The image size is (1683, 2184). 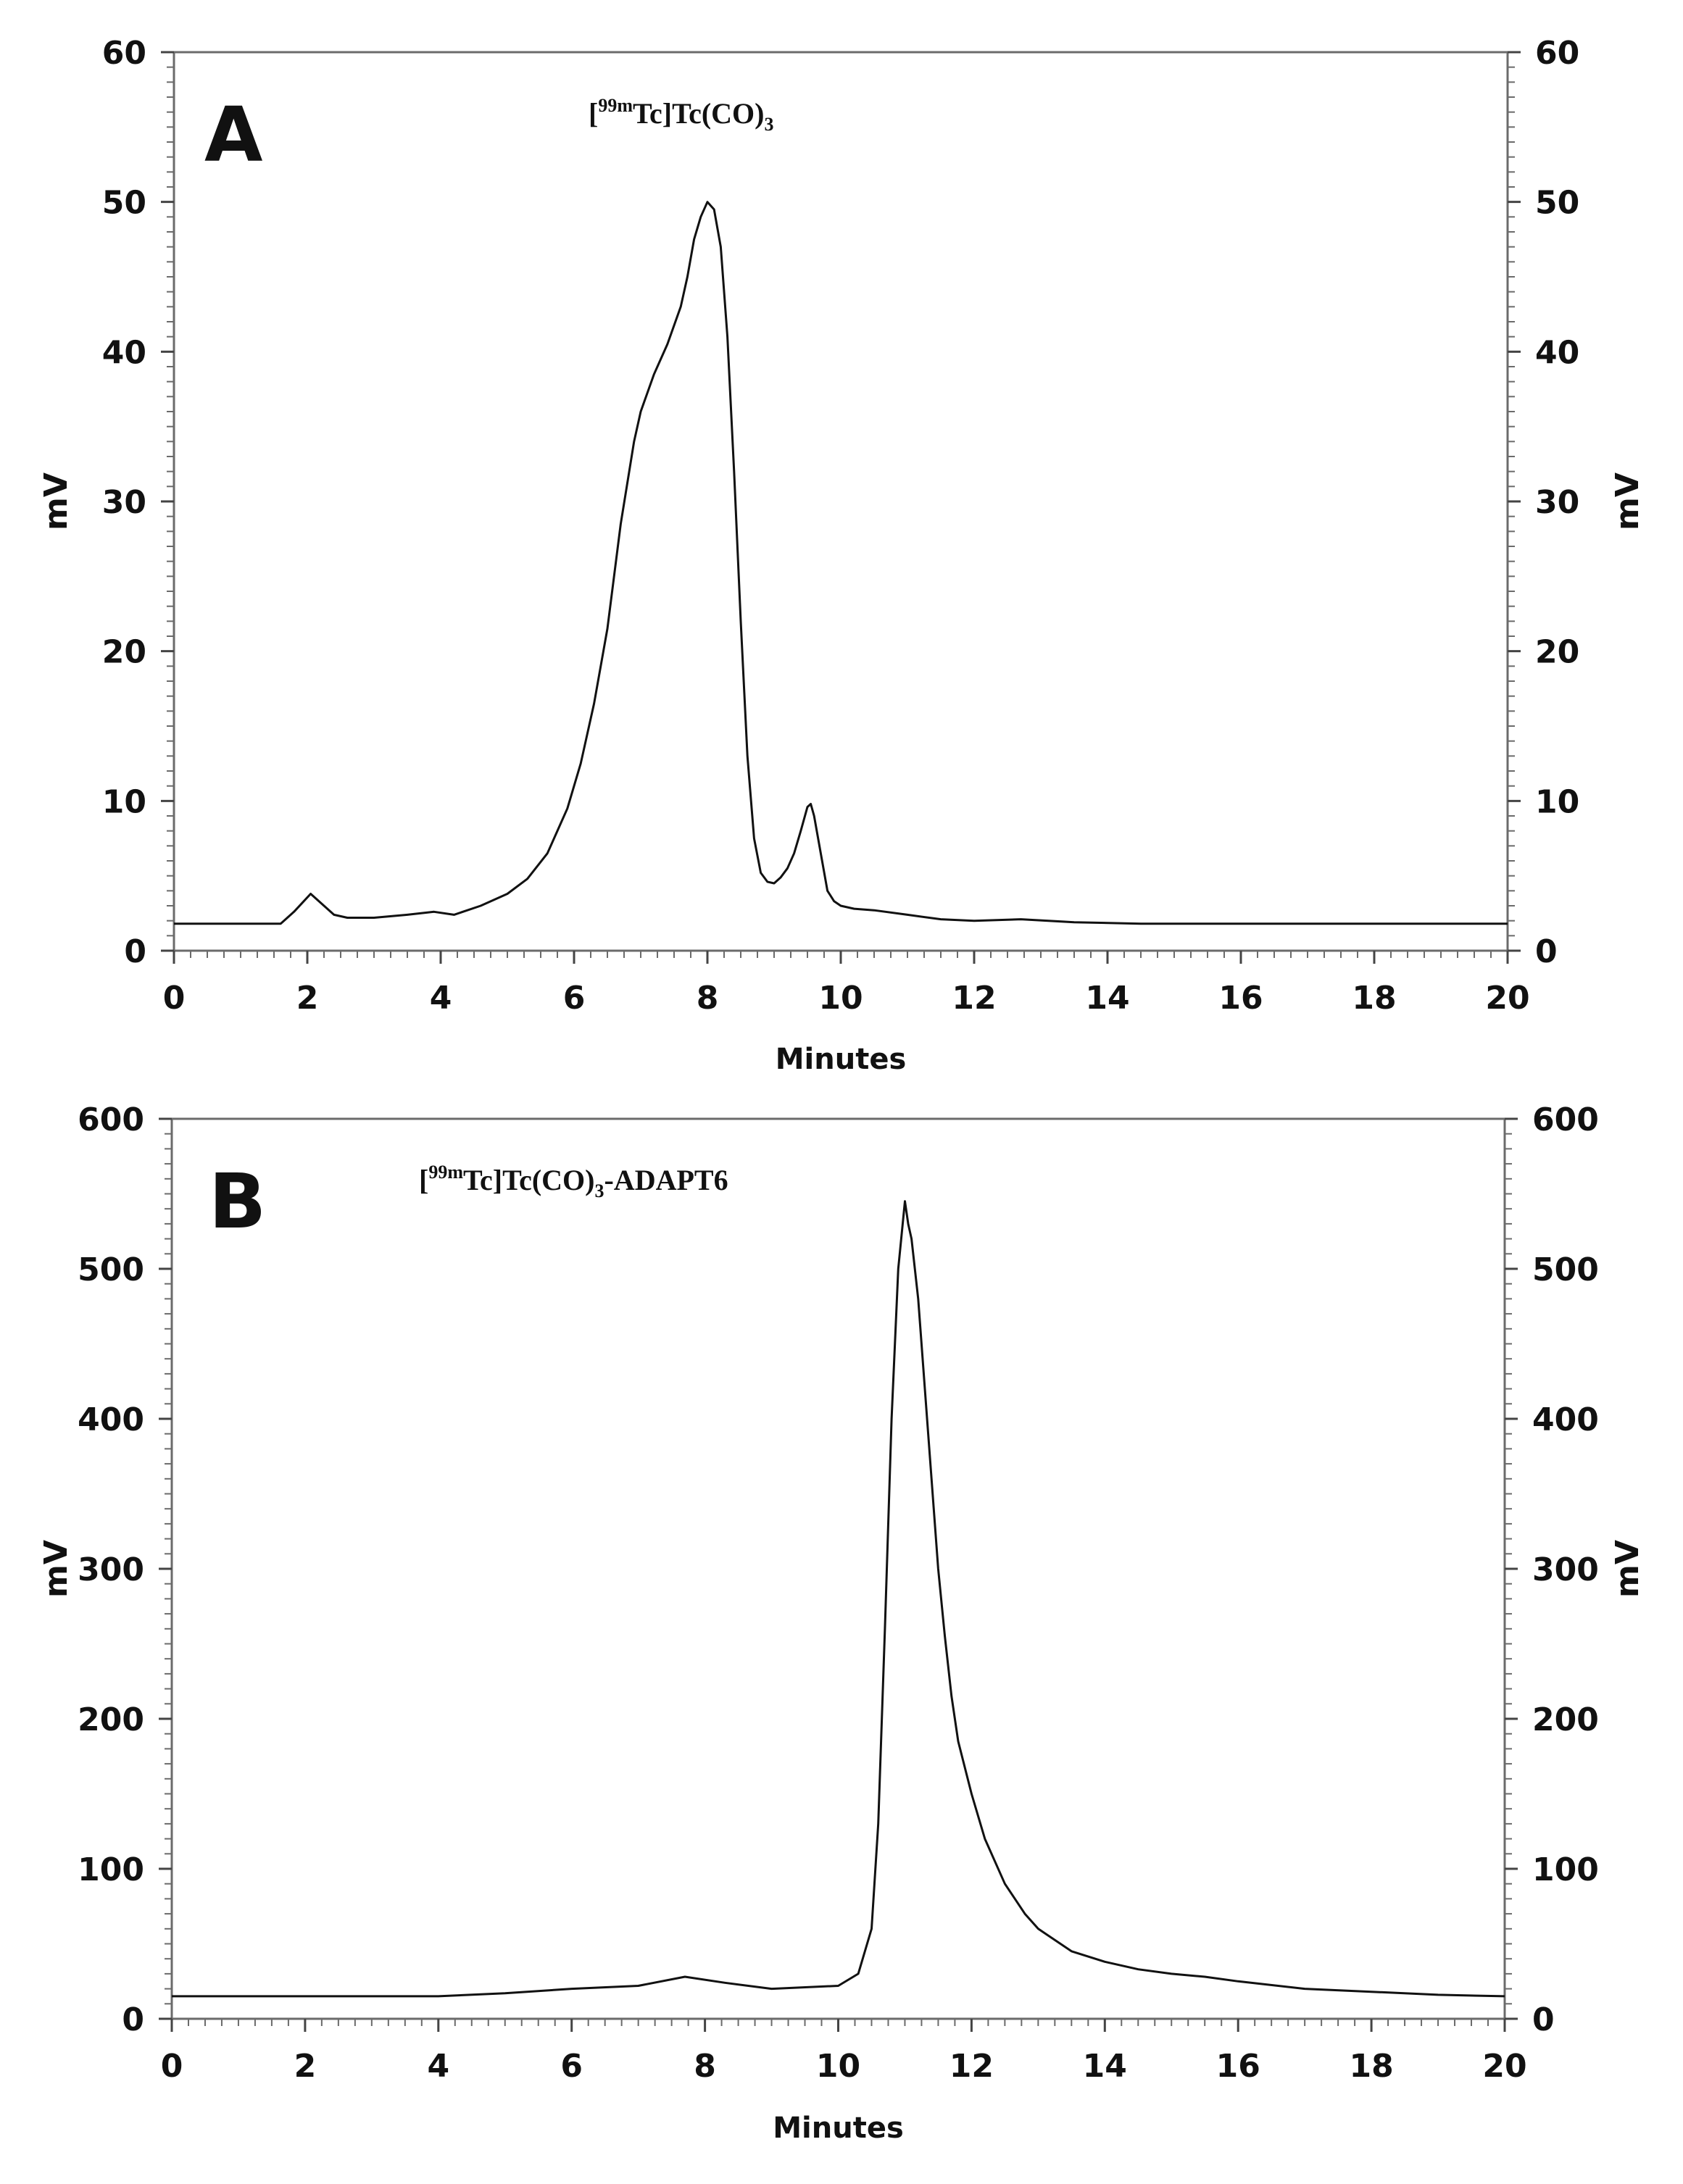 I want to click on y-tick-label-left: 200, so click(x=111, y=1719).